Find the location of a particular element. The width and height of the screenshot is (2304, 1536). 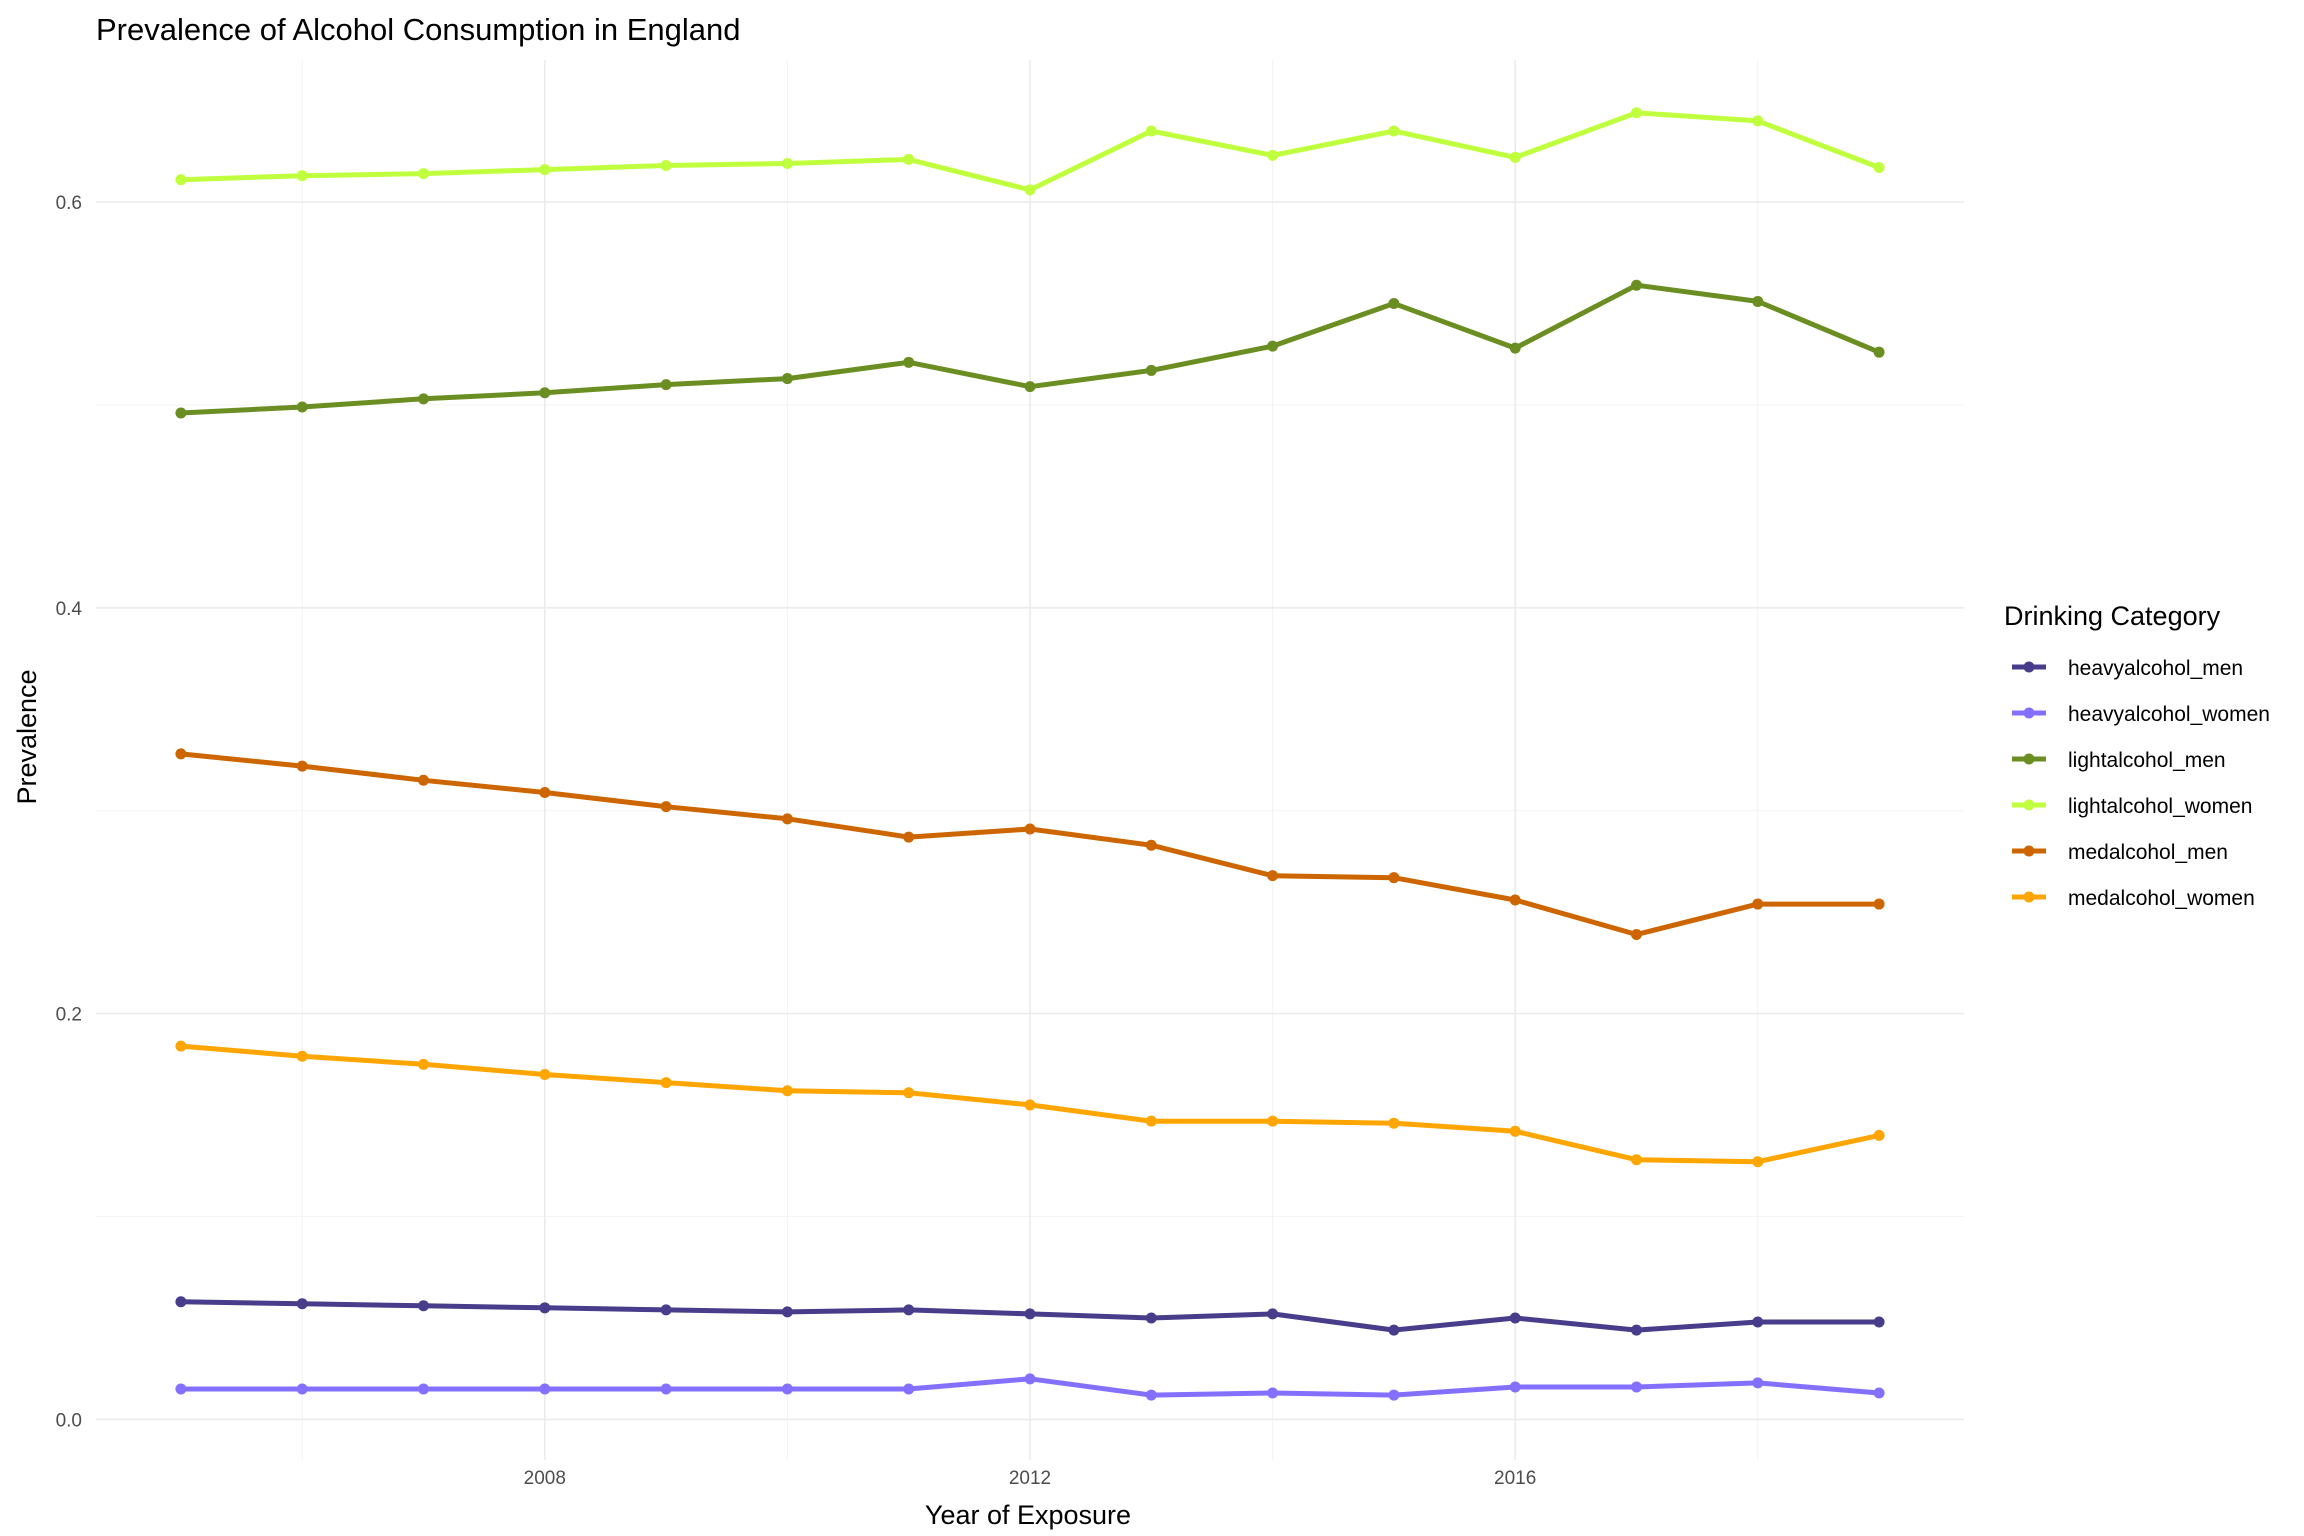

legend-item-heavyalcohol_men: heavyalcohol_men is located at coordinates (2127, 668).